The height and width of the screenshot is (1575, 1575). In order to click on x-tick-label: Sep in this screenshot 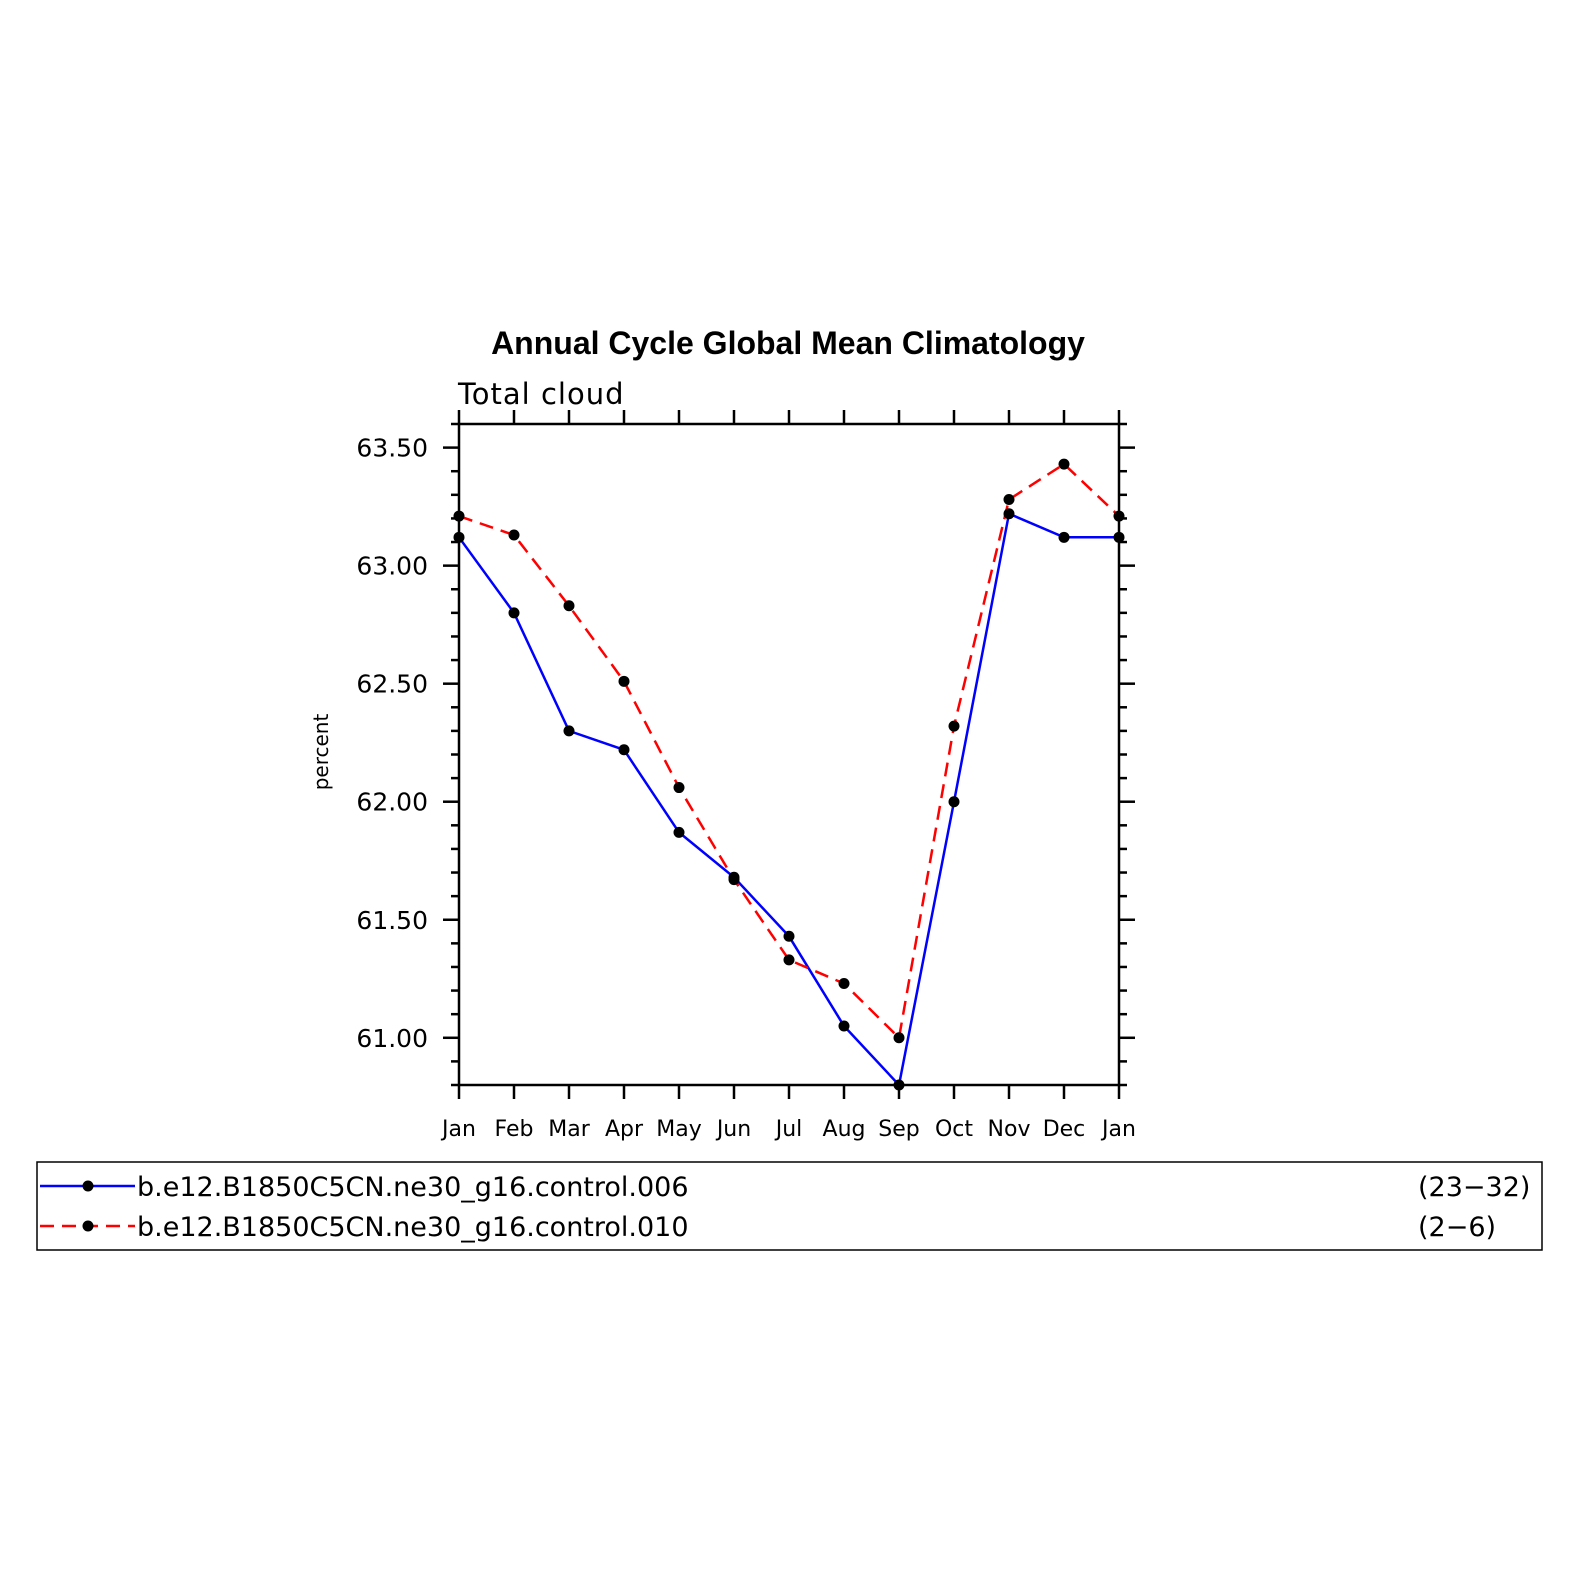, I will do `click(898, 1129)`.